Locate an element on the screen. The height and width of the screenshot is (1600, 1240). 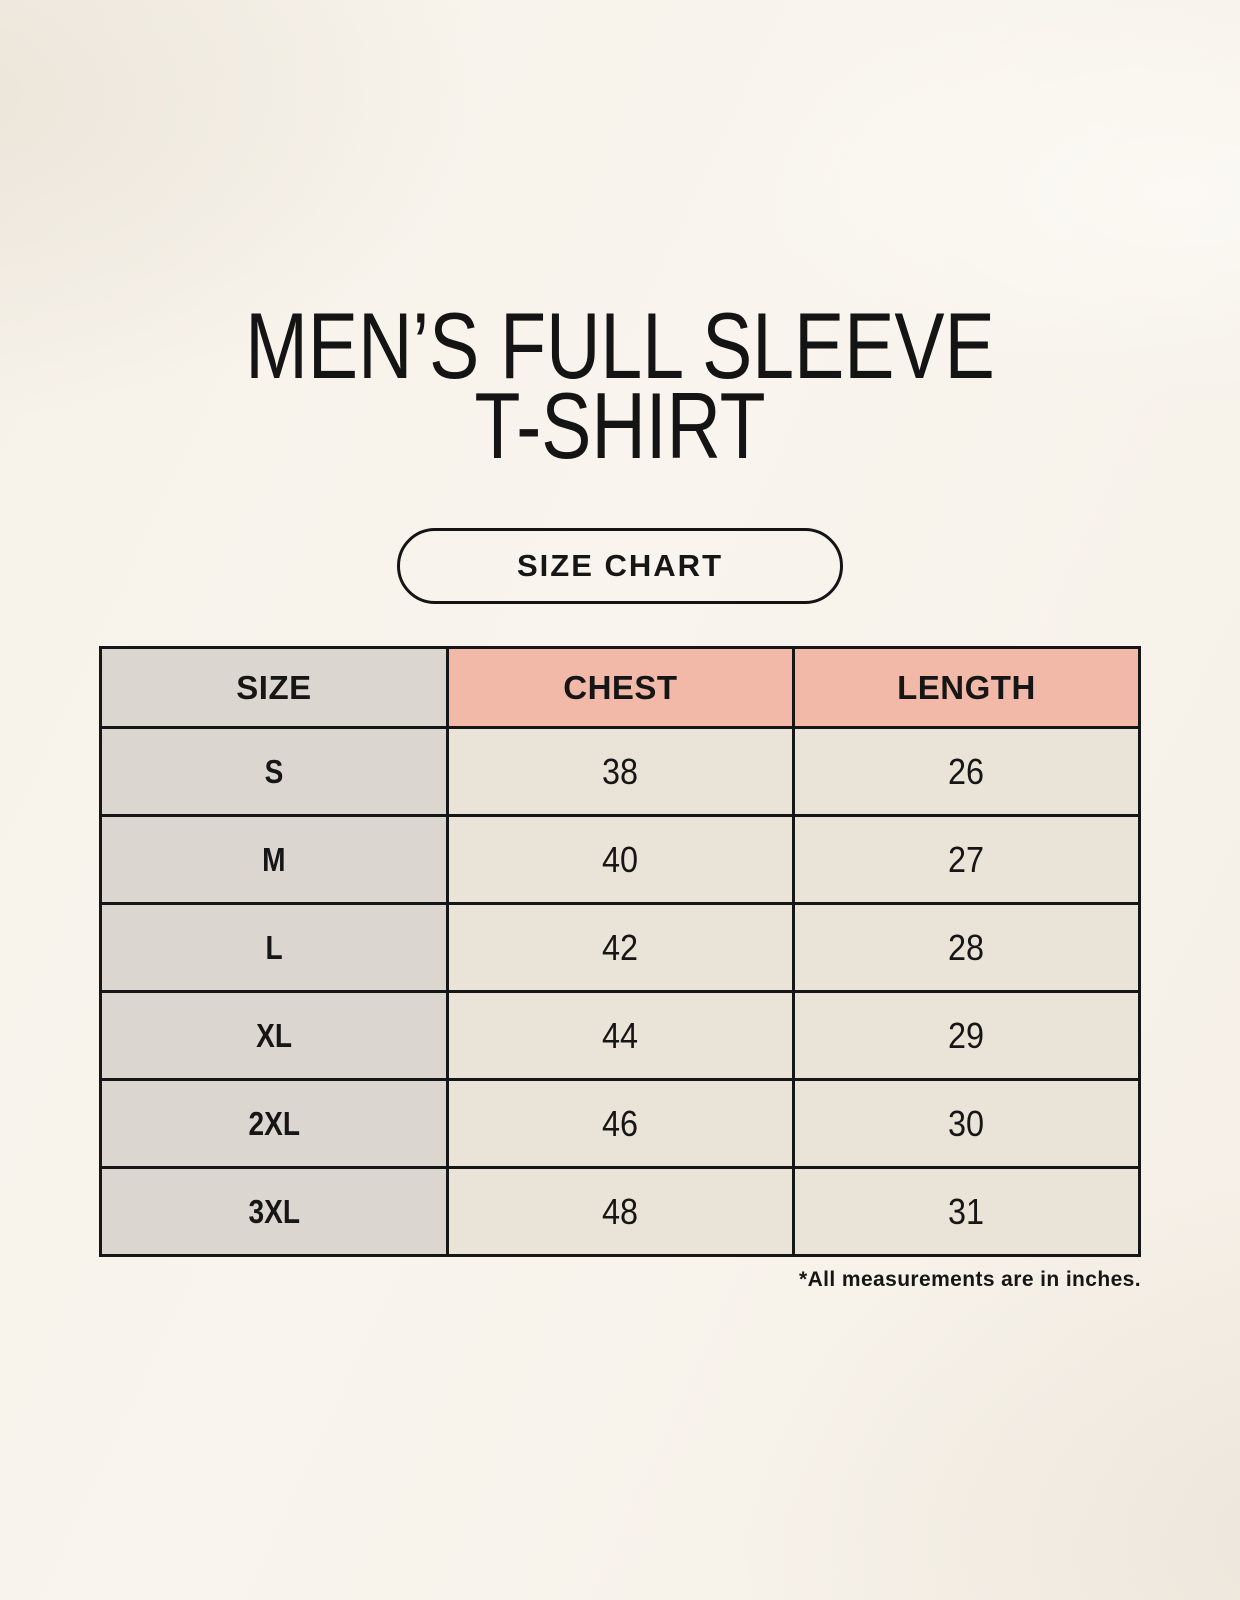
table-row-2xl: 2XL 46 30 is located at coordinates (620, 1123).